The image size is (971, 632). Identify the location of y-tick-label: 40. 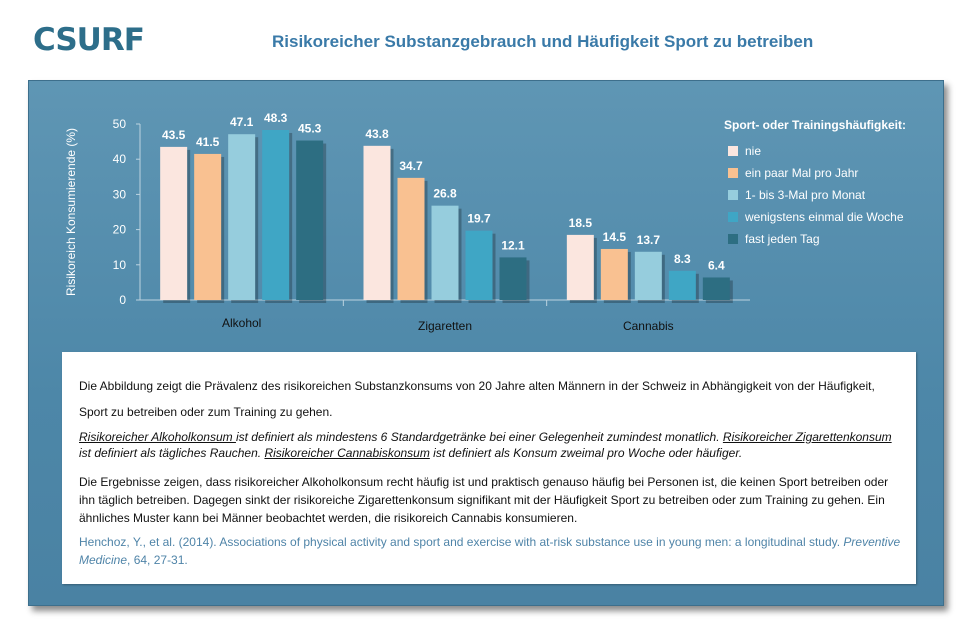
(120, 159).